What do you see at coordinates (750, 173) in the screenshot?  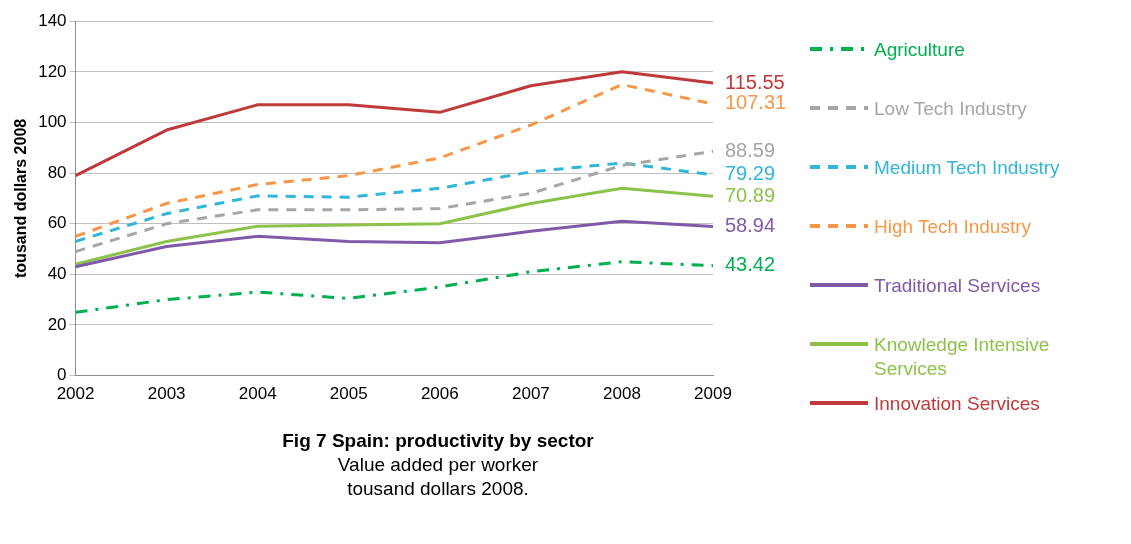 I see `data-label: 79.29` at bounding box center [750, 173].